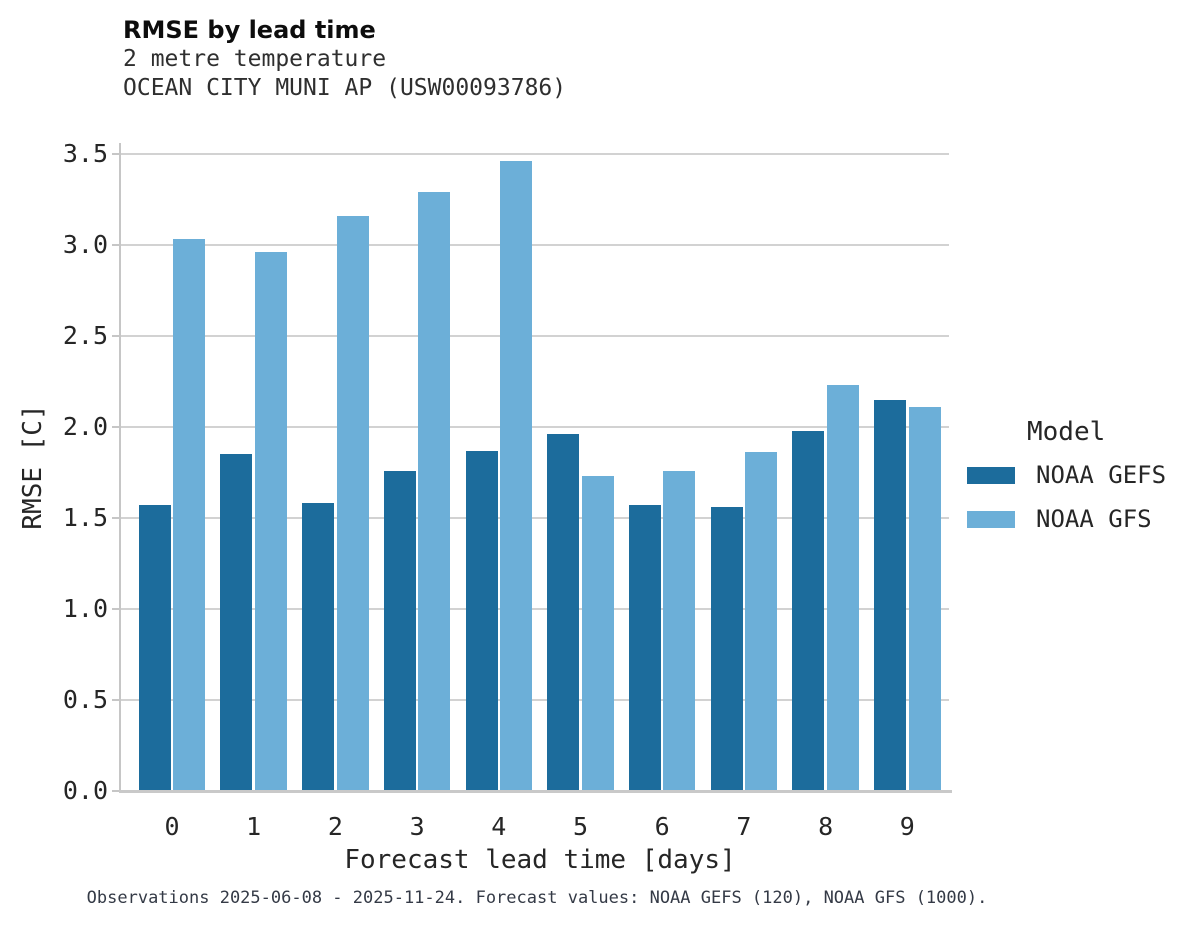  I want to click on x-tick-label-2: 2, so click(335, 826).